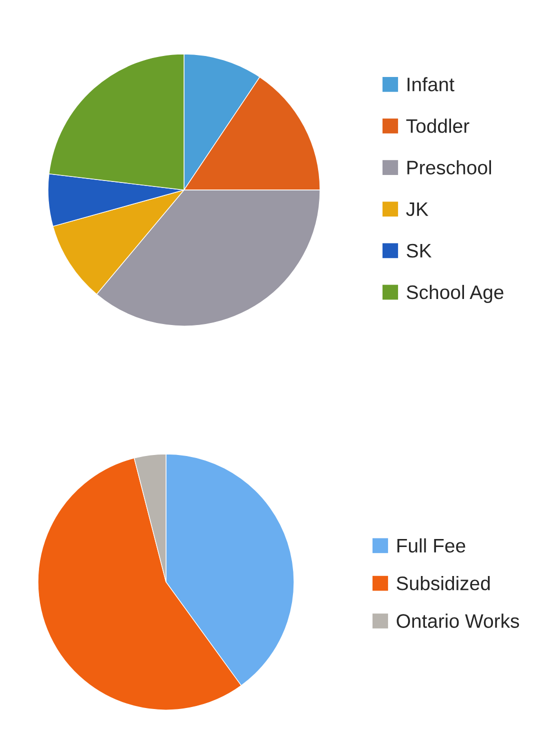 This screenshot has height=744, width=543. I want to click on legend-label: SK, so click(419, 251).